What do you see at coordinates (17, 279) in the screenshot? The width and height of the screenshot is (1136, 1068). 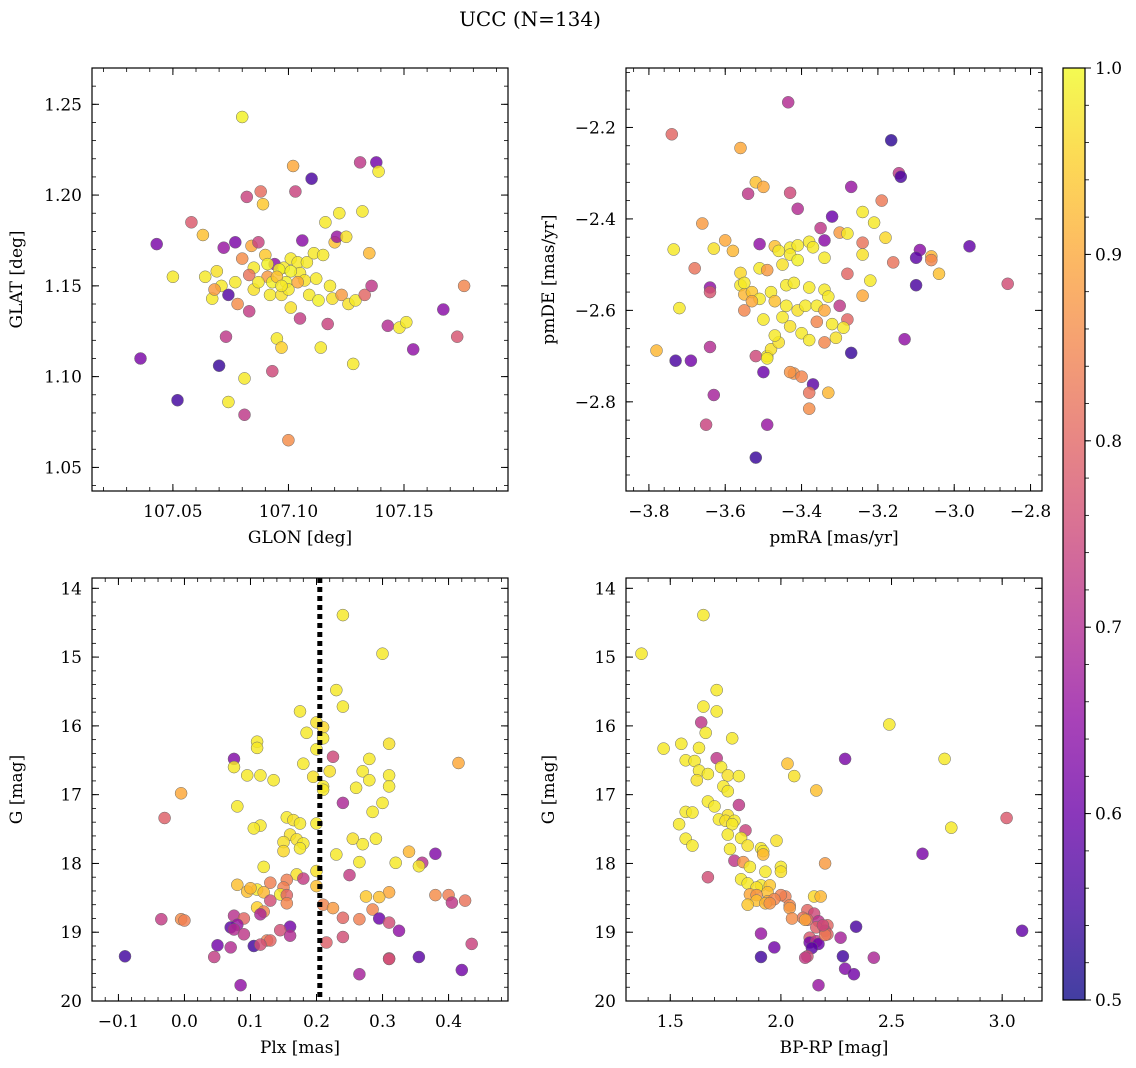 I see `y-axis-label: GLAT [deg]` at bounding box center [17, 279].